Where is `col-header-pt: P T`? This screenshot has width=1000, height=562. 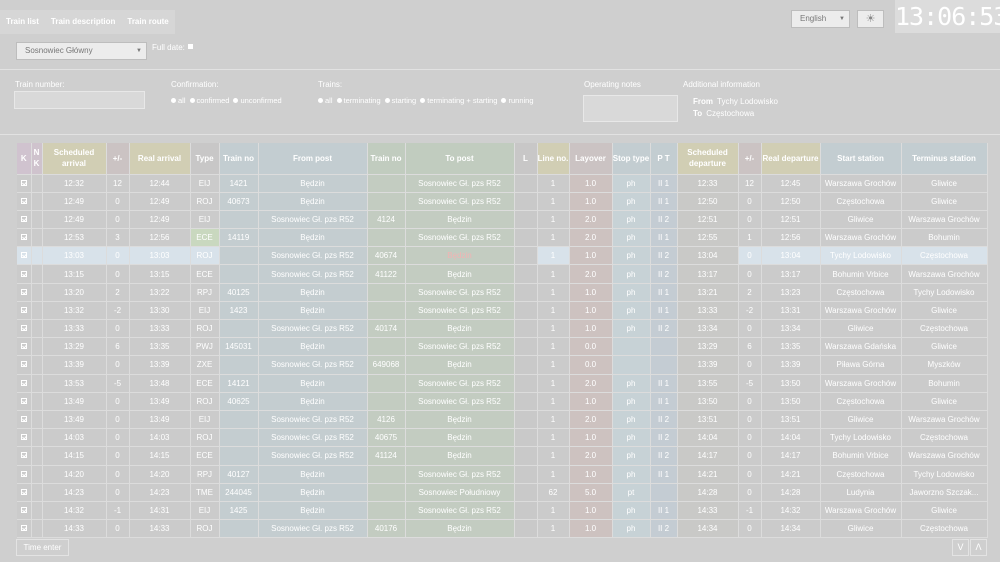
col-header-pt: P T is located at coordinates (664, 159).